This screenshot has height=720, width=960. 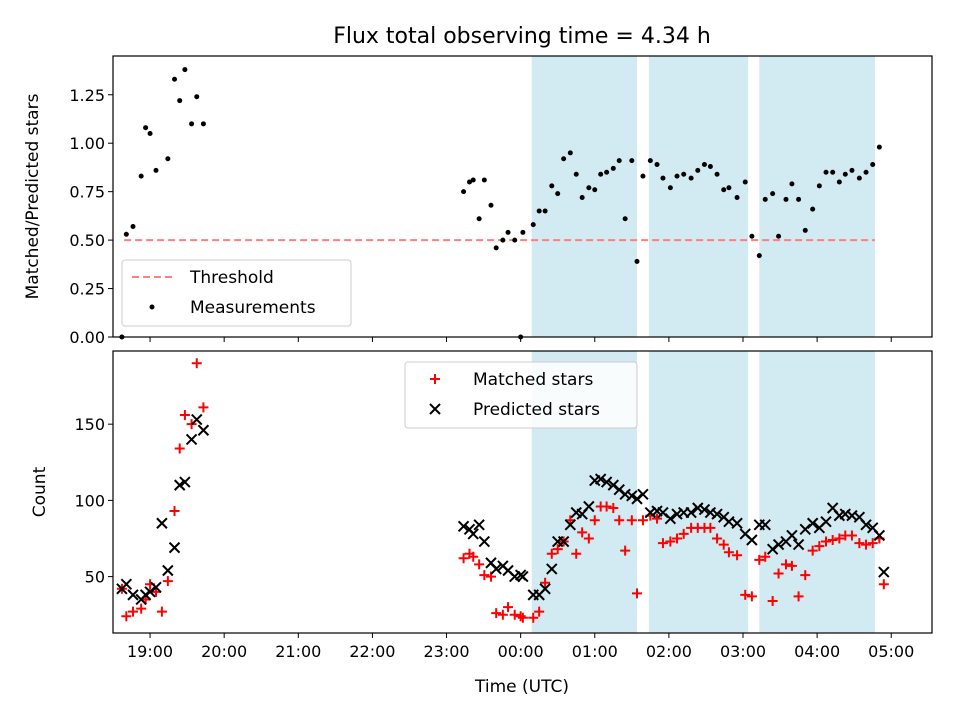 I want to click on legend-box, so click(x=236, y=293).